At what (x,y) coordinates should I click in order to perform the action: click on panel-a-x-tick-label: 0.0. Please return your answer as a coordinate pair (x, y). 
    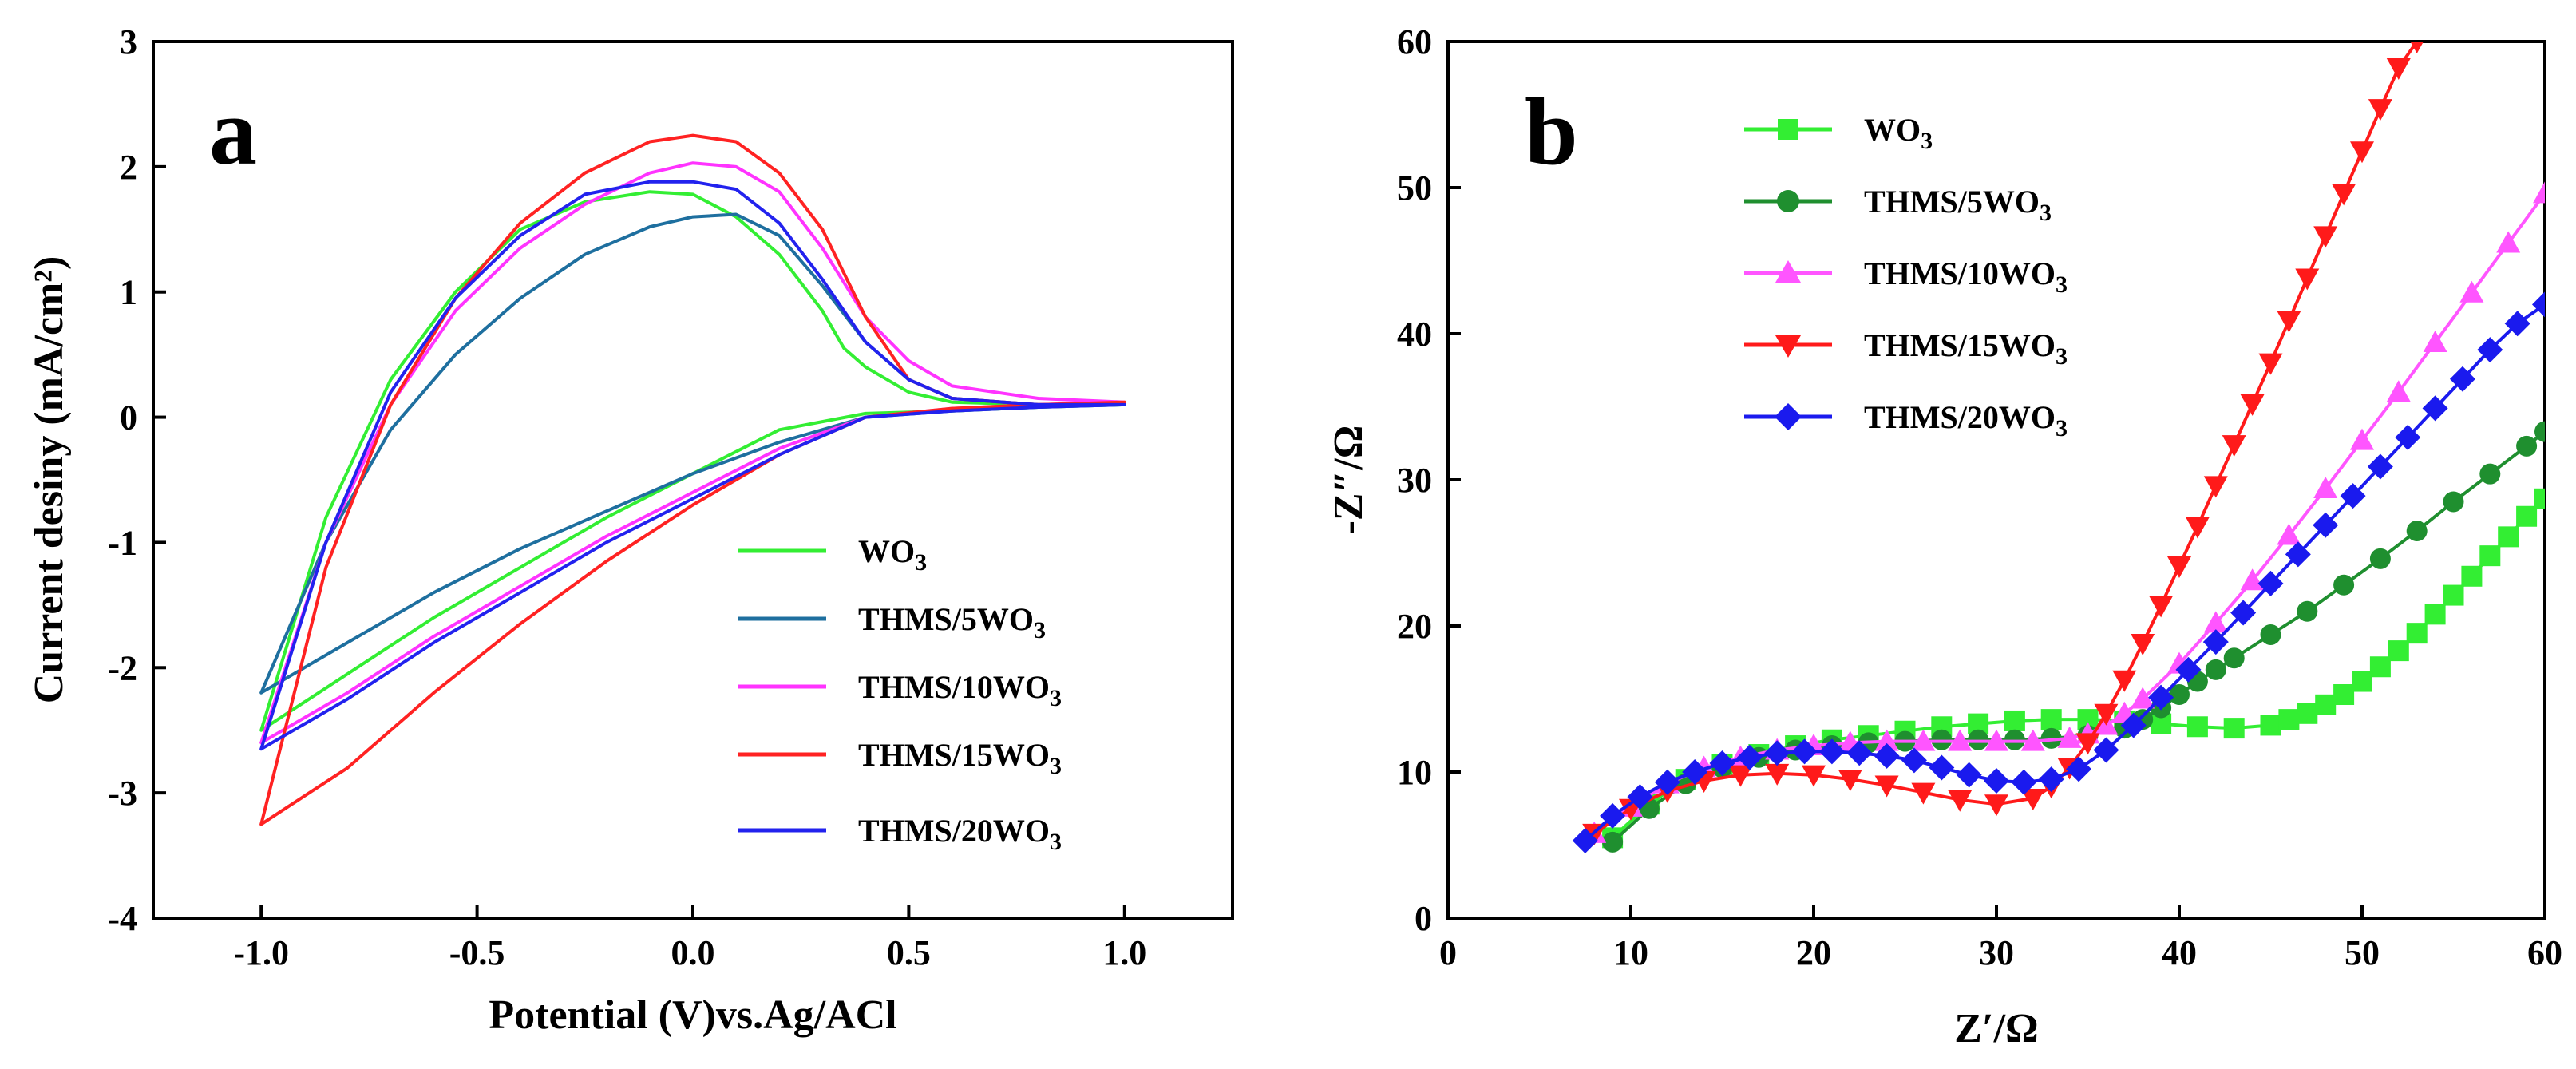
    Looking at the image, I should click on (693, 952).